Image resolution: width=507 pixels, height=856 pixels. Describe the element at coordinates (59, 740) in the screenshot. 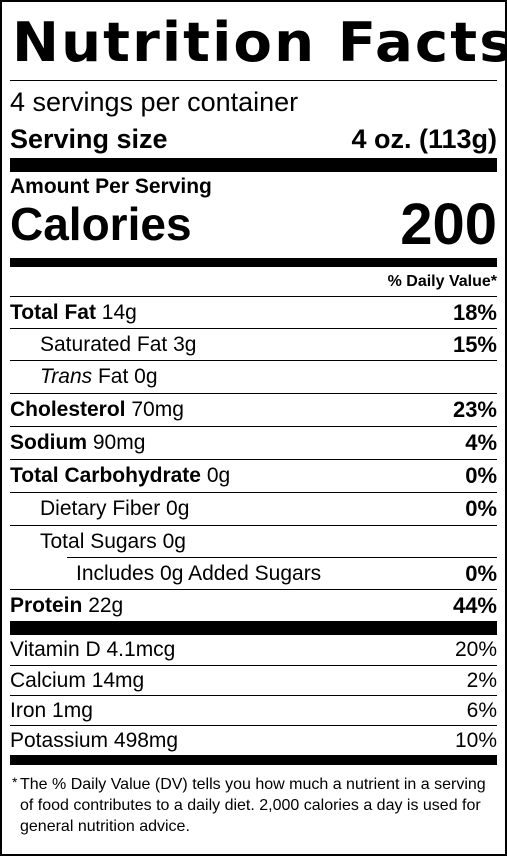

I see `vitamin-name: Potassium` at that location.